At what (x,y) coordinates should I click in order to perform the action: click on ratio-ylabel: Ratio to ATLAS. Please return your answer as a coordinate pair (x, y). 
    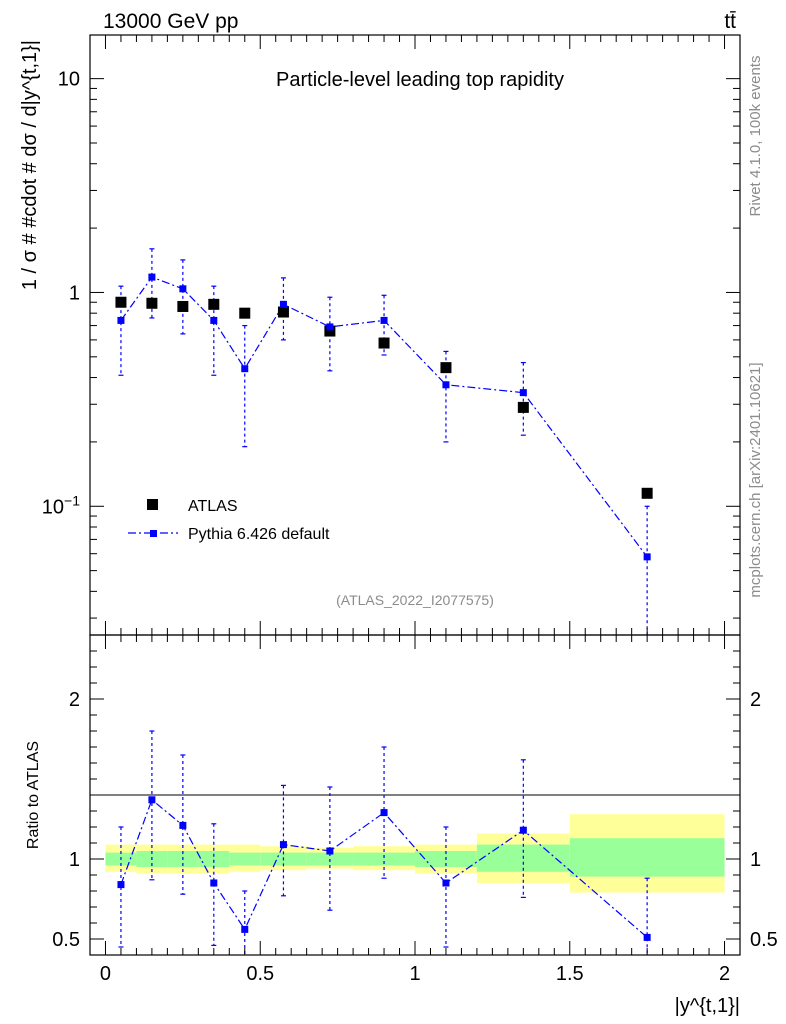
    Looking at the image, I should click on (33, 795).